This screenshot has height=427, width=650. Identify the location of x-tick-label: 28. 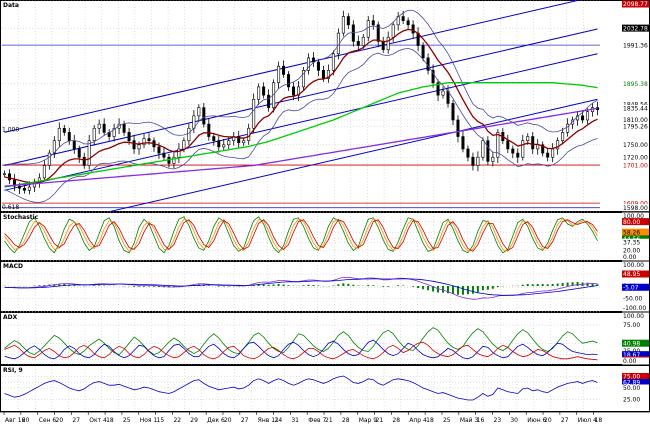
(346, 420).